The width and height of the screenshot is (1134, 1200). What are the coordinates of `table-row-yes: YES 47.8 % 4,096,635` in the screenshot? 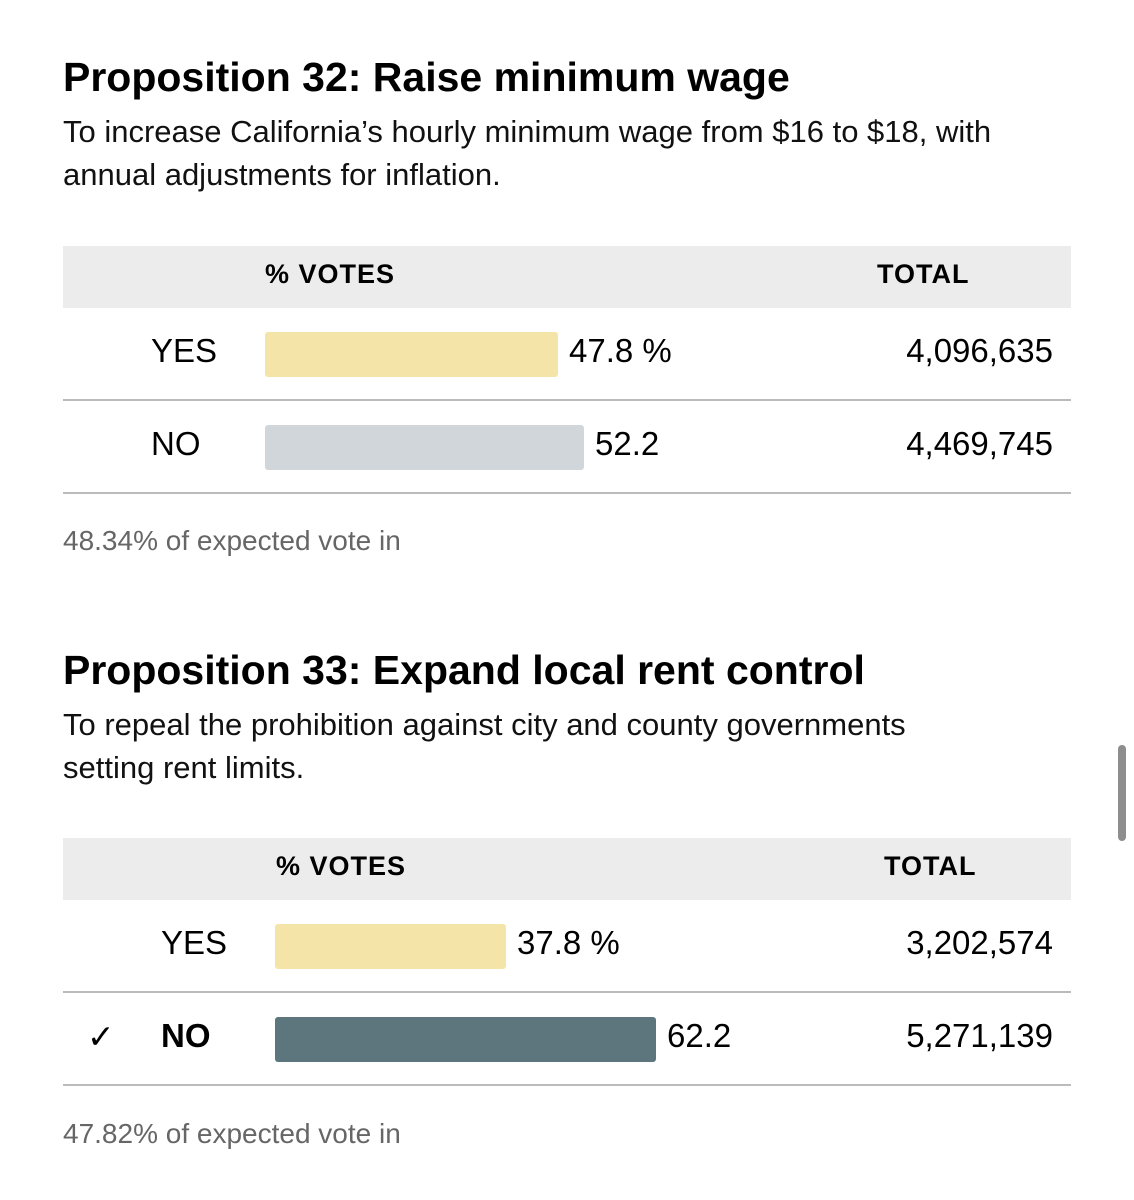 It's located at (567, 354).